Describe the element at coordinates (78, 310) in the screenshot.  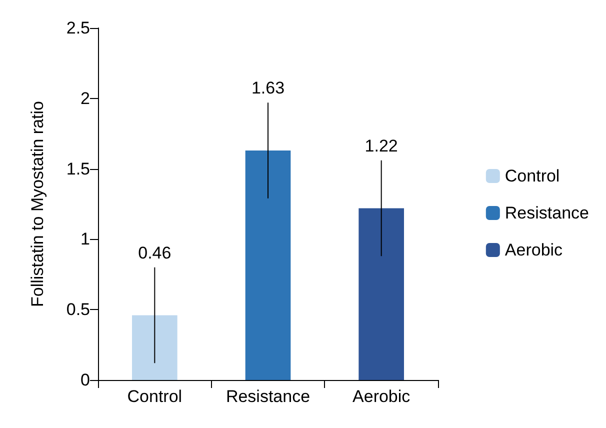
I see `y-tick-label: 0.5` at that location.